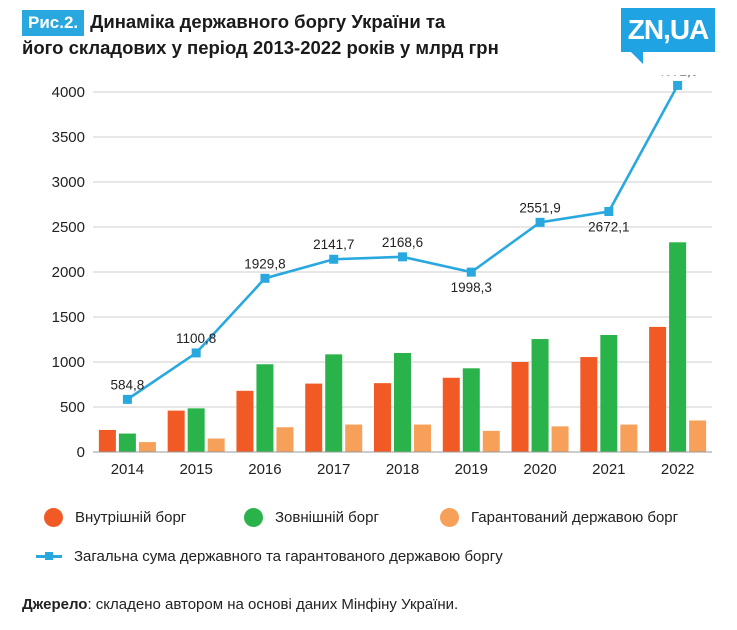 This screenshot has width=737, height=630. I want to click on x-tick-label-2017: 2017, so click(333, 468).